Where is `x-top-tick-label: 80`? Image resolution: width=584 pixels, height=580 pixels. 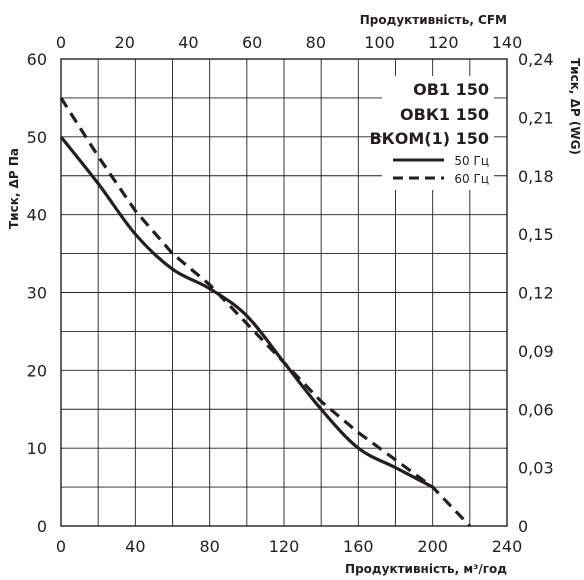 x-top-tick-label: 80 is located at coordinates (316, 42).